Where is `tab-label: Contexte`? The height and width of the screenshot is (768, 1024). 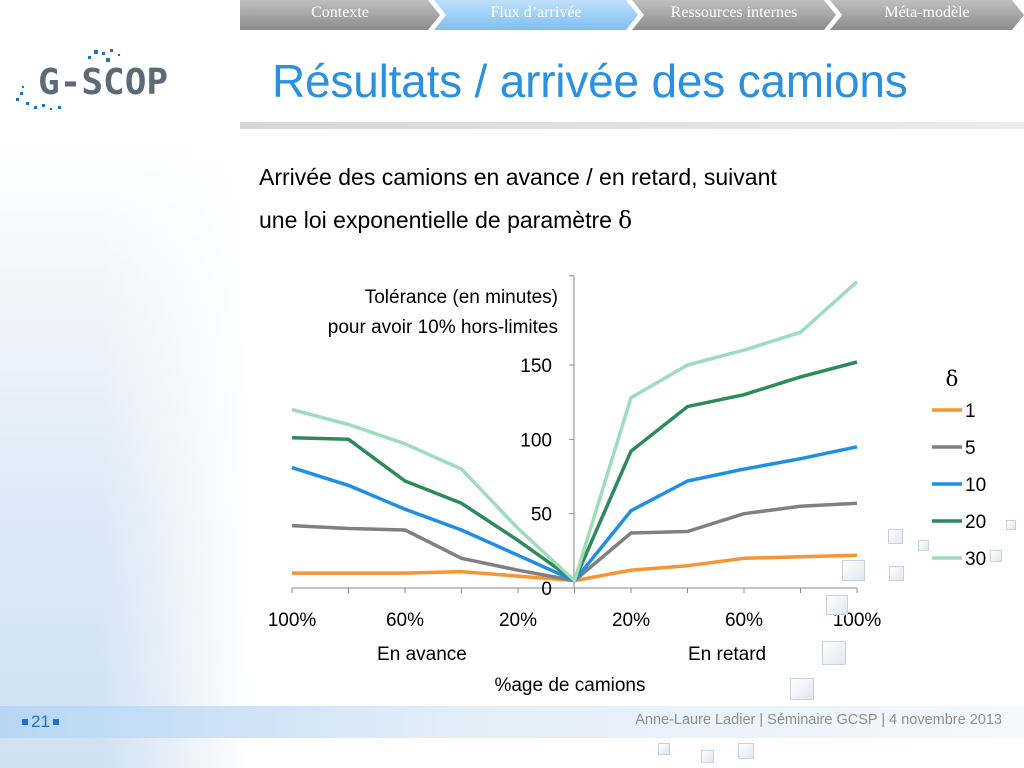 tab-label: Contexte is located at coordinates (340, 12).